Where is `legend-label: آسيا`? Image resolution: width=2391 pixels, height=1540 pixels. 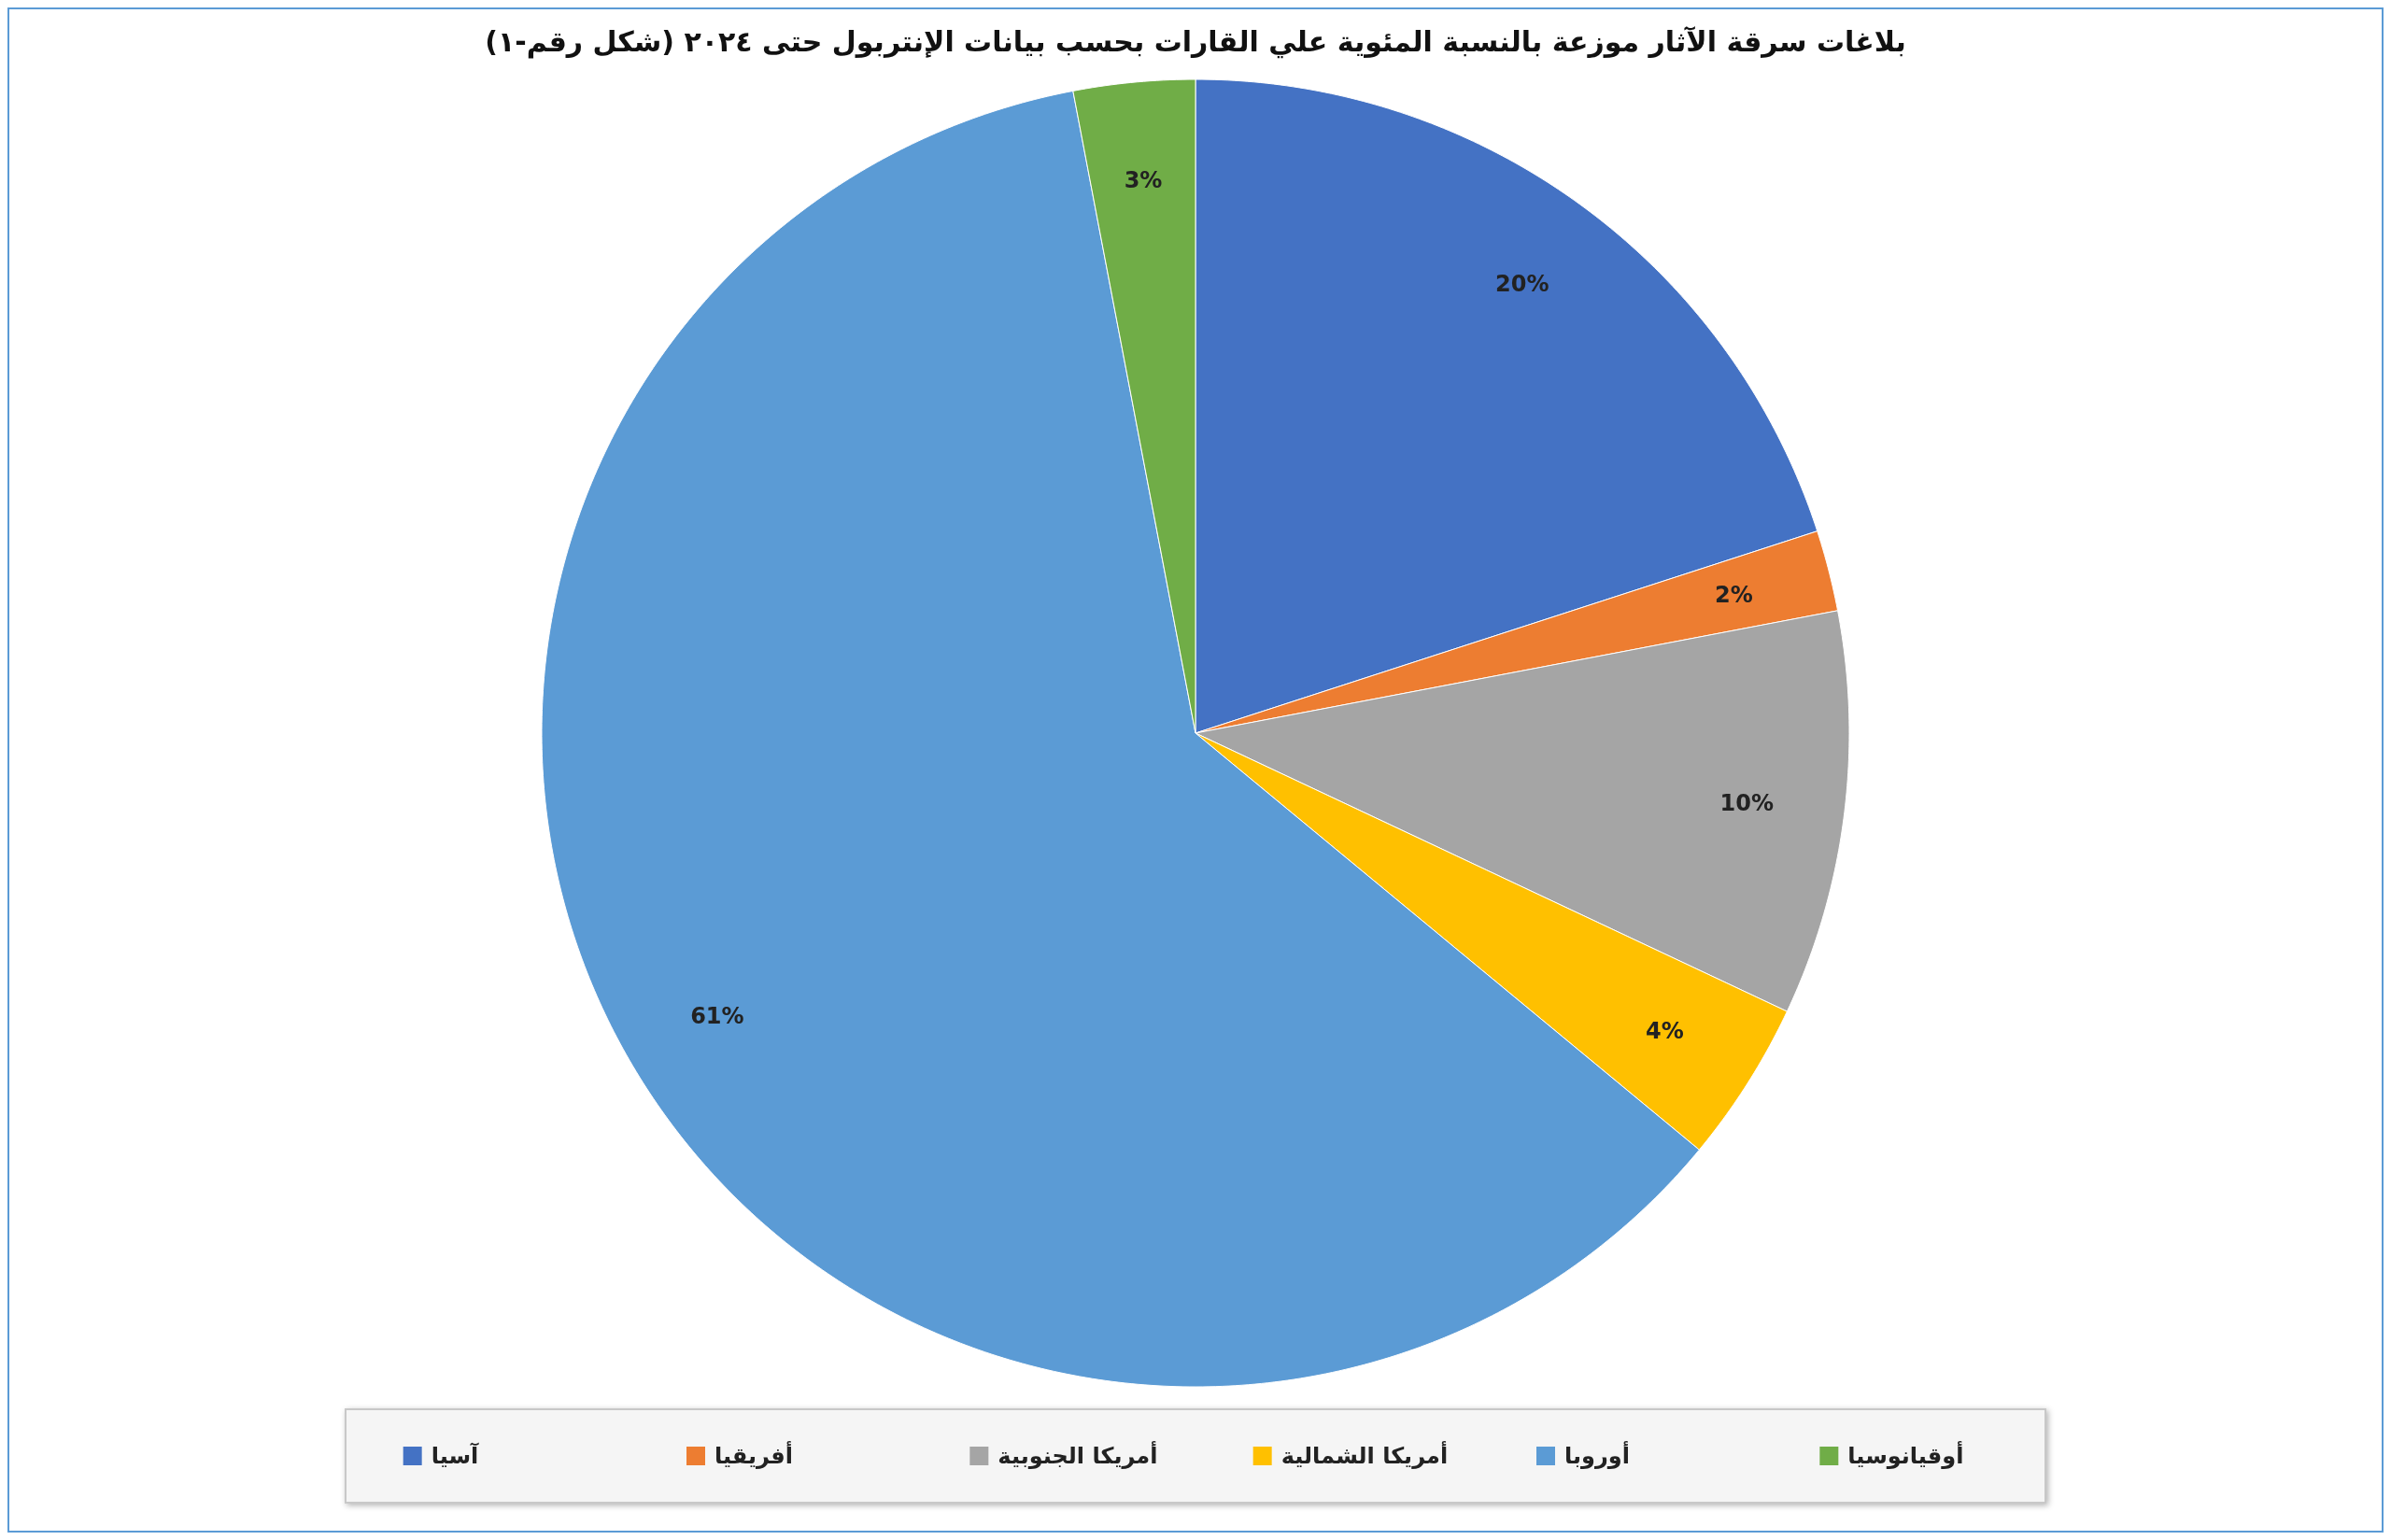 legend-label: آسيا is located at coordinates (455, 1455).